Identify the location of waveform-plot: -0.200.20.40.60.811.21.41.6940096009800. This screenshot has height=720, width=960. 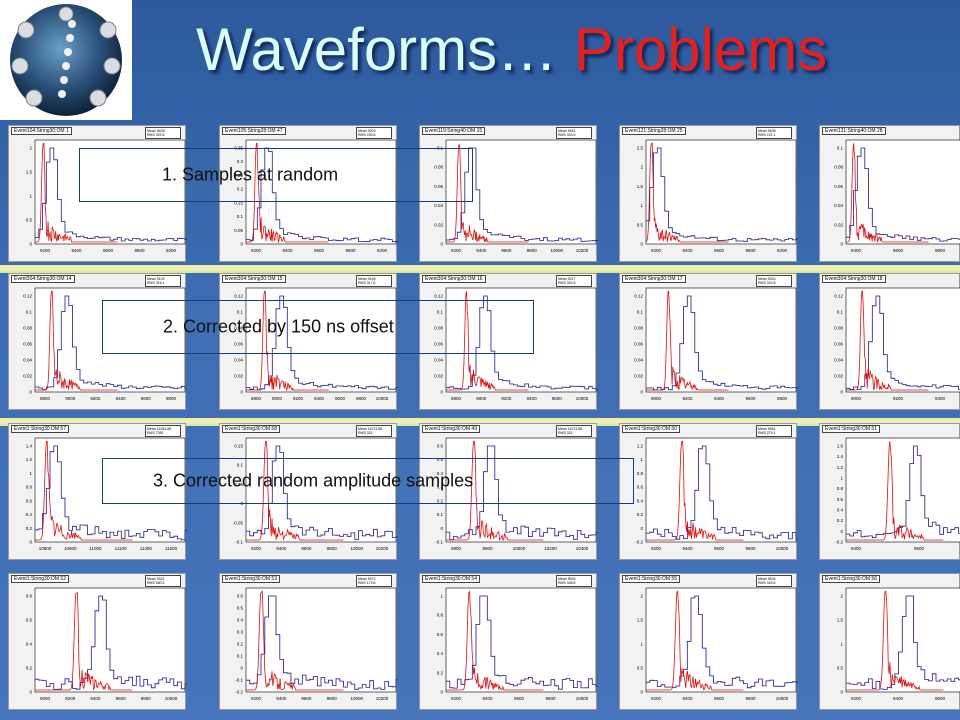
(897, 494).